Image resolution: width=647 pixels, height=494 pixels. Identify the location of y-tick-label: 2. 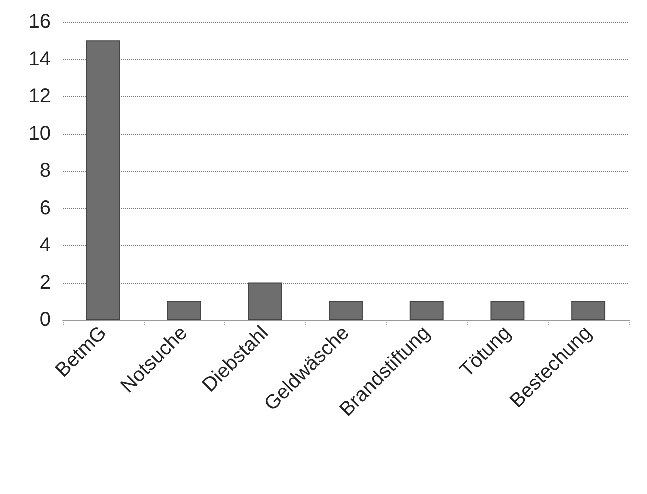
(45, 283).